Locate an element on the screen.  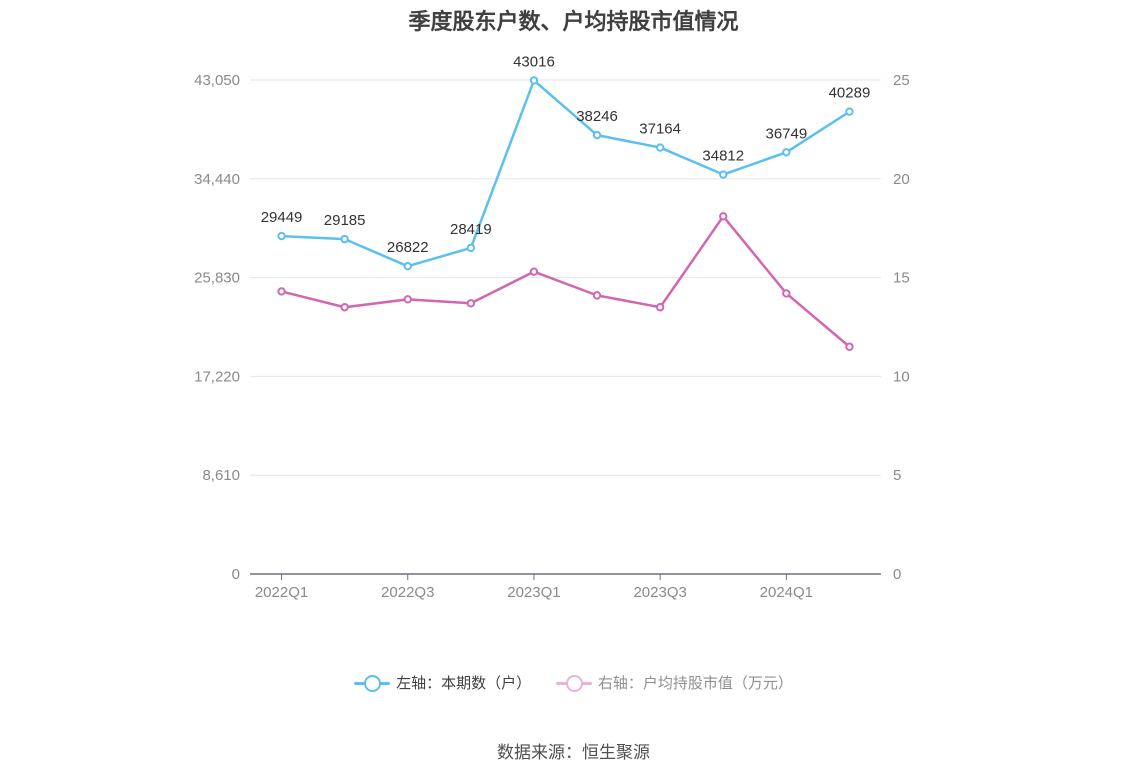
legend-item-left-series: 左轴：本期数（户） is located at coordinates (442, 682).